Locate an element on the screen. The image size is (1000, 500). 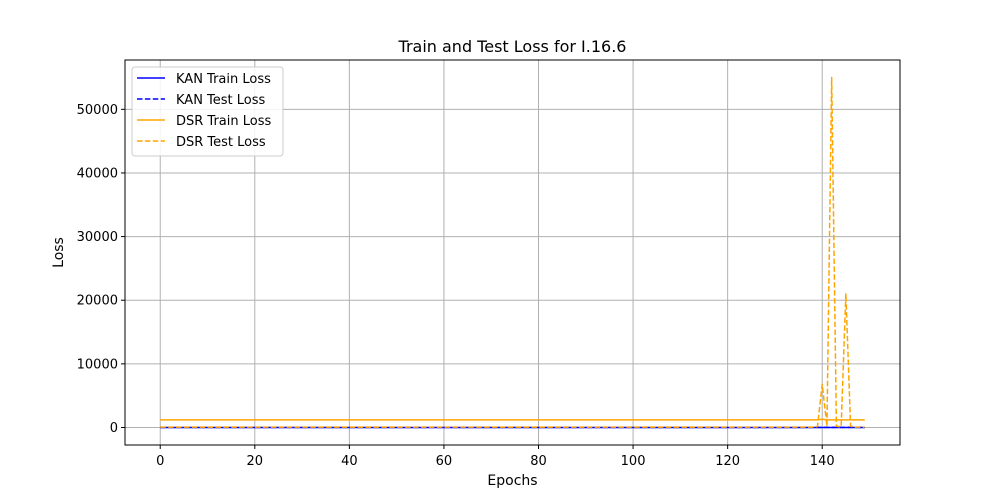
chart-title: Train and Test Loss for I.16.6 is located at coordinates (512, 46).